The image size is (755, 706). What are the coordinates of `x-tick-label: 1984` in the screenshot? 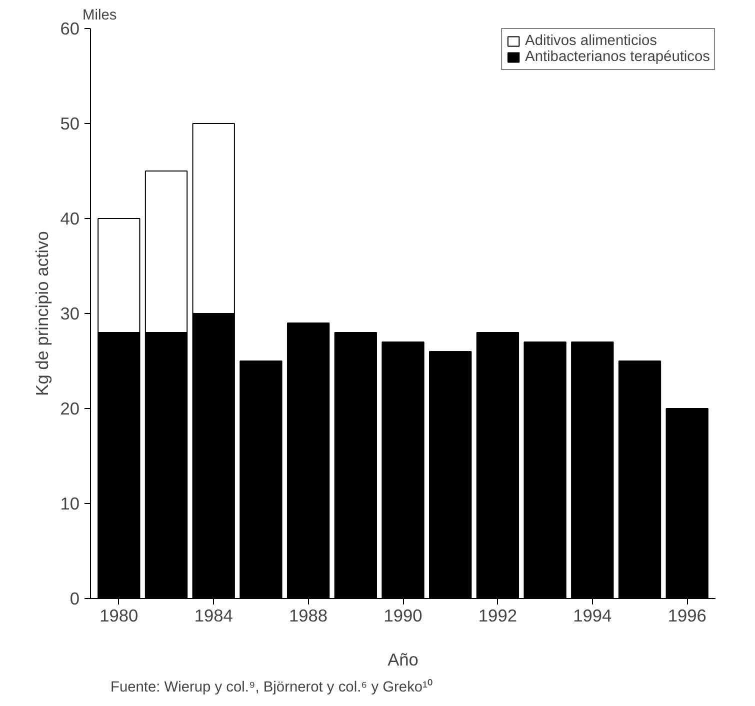 It's located at (214, 616).